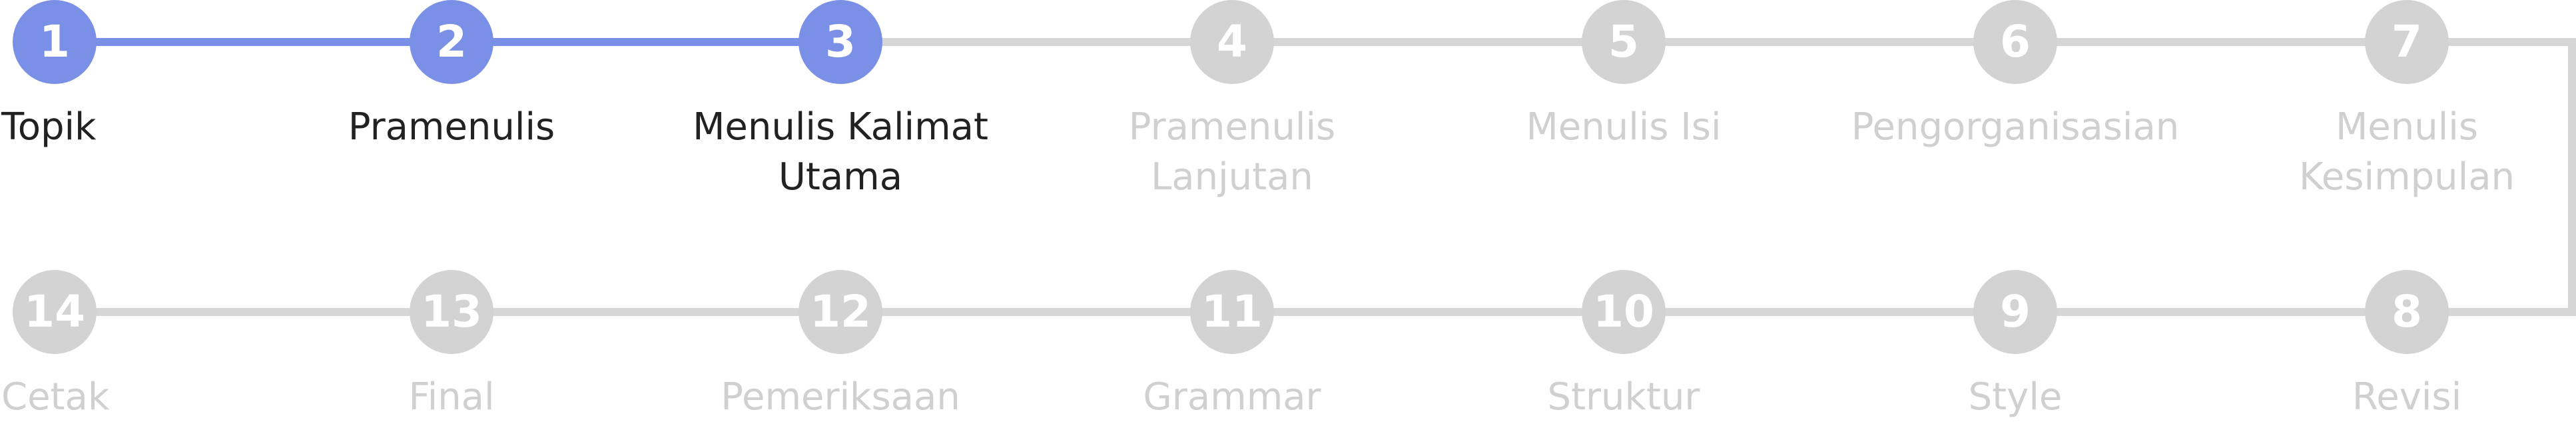 The width and height of the screenshot is (2576, 422). I want to click on connector-8-wrap-bottom, so click(2491, 312).